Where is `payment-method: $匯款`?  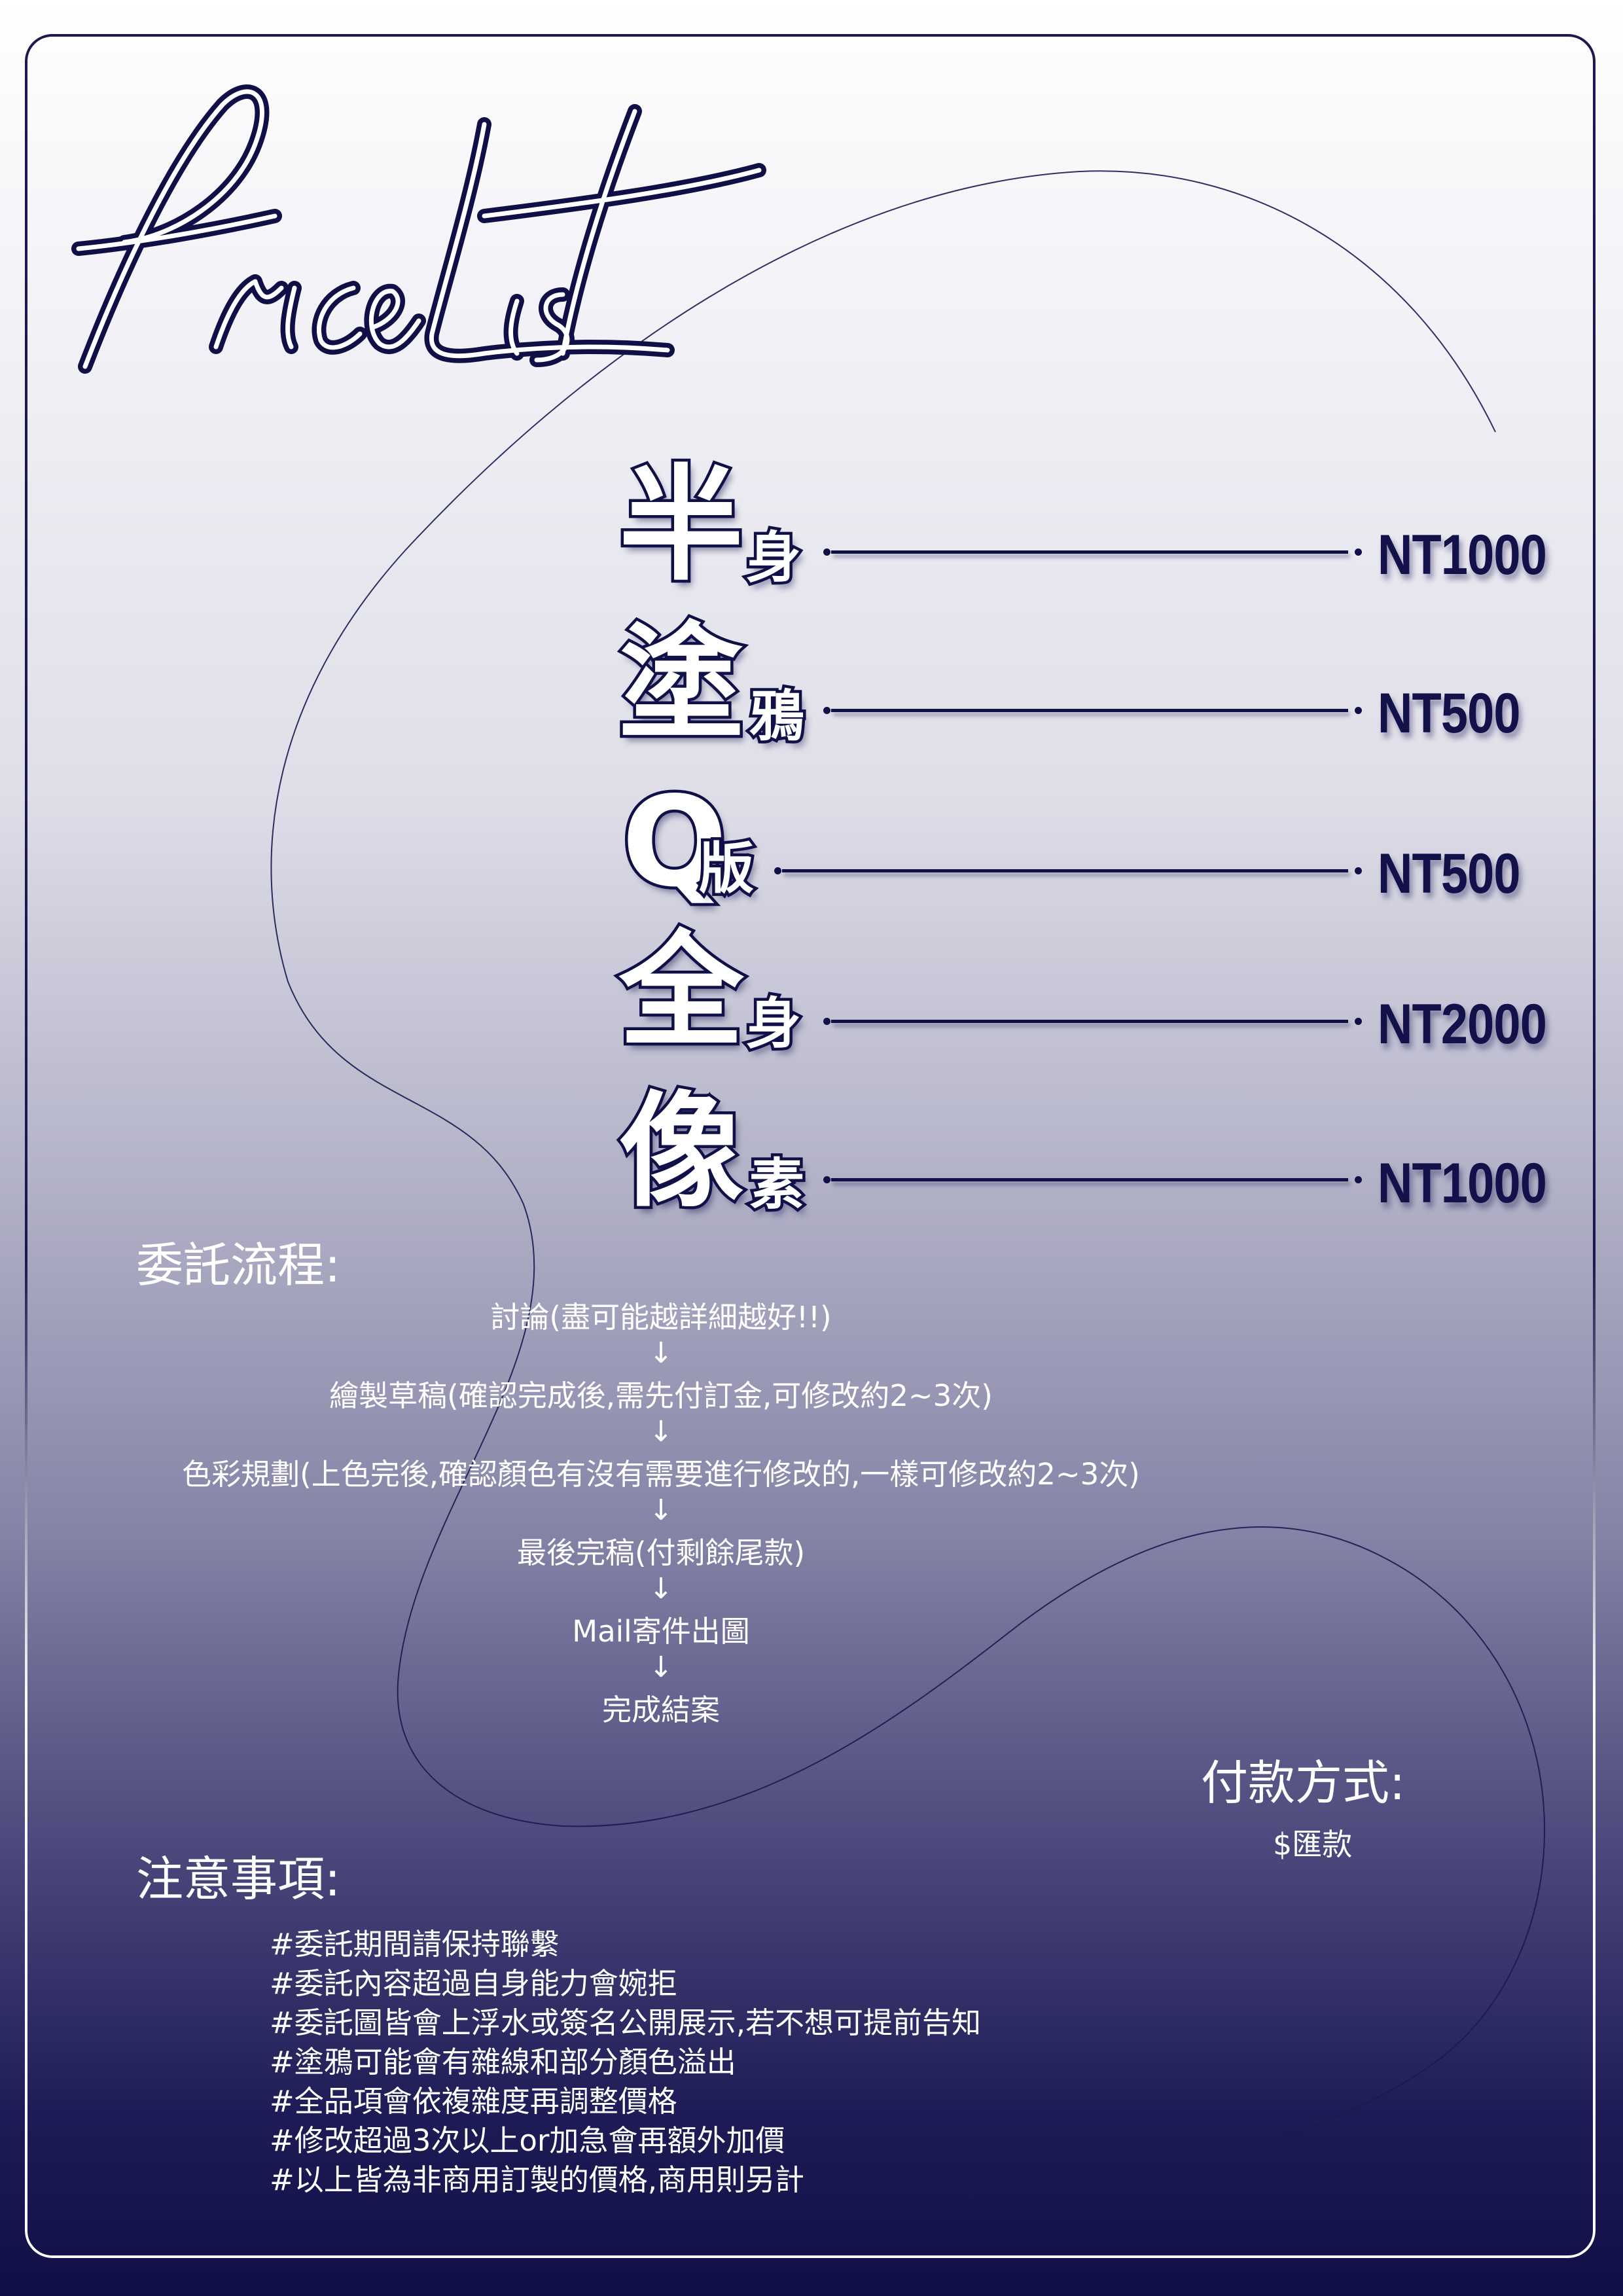 payment-method: $匯款 is located at coordinates (1313, 1844).